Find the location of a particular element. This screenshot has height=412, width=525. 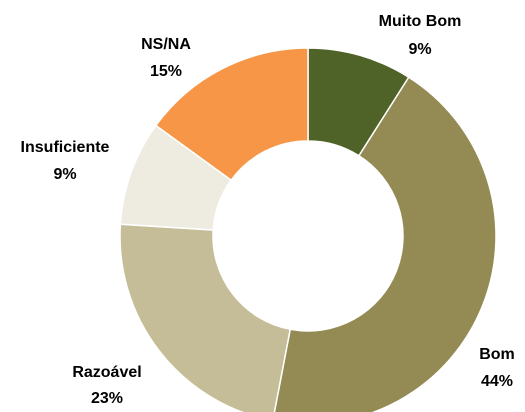

slice-value: 23% is located at coordinates (107, 398).